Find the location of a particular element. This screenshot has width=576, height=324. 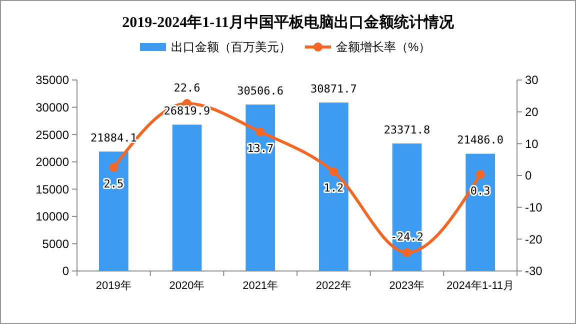

y2-tick-label: -30 is located at coordinates (534, 271).